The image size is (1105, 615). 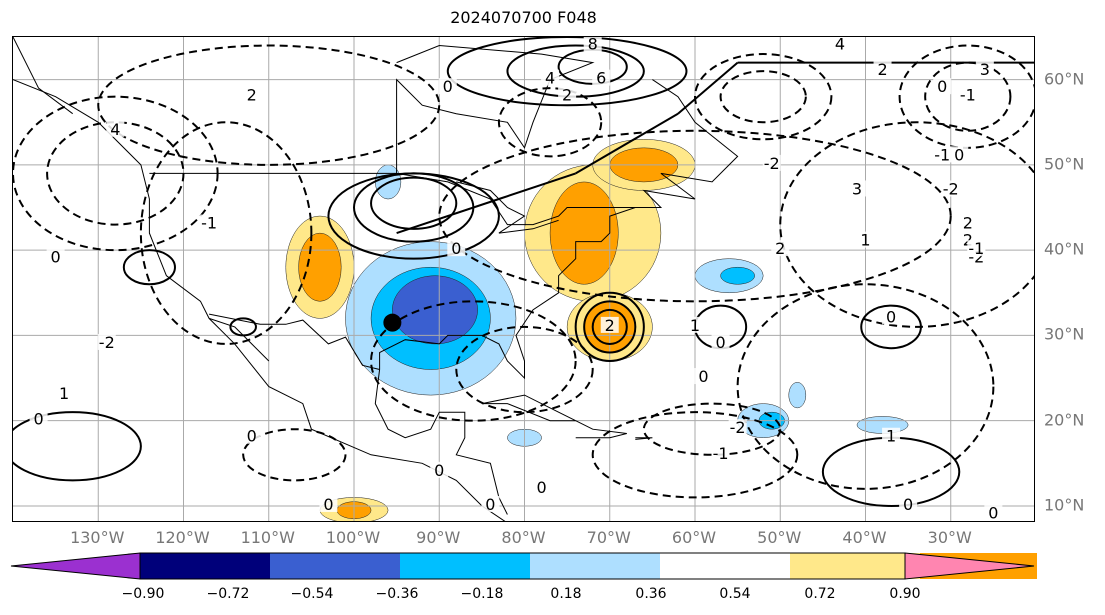 I want to click on colorbar-tick-label: 0.90, so click(x=905, y=594).